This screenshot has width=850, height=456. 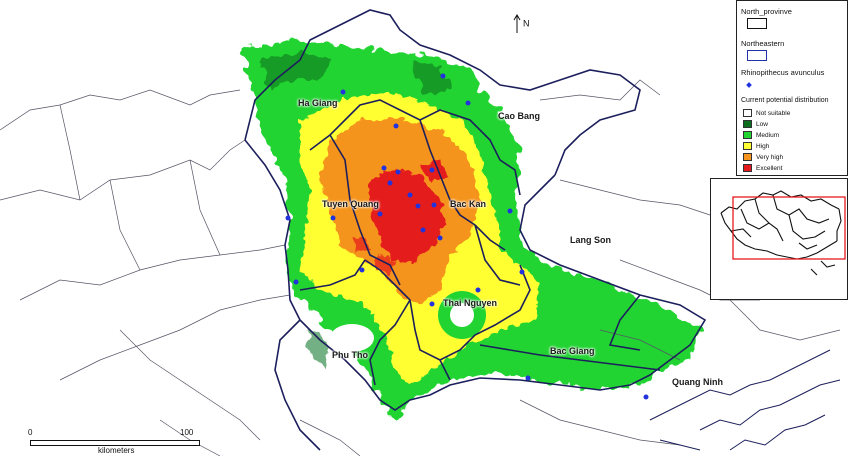 I want to click on inset-locator-map, so click(x=779, y=239).